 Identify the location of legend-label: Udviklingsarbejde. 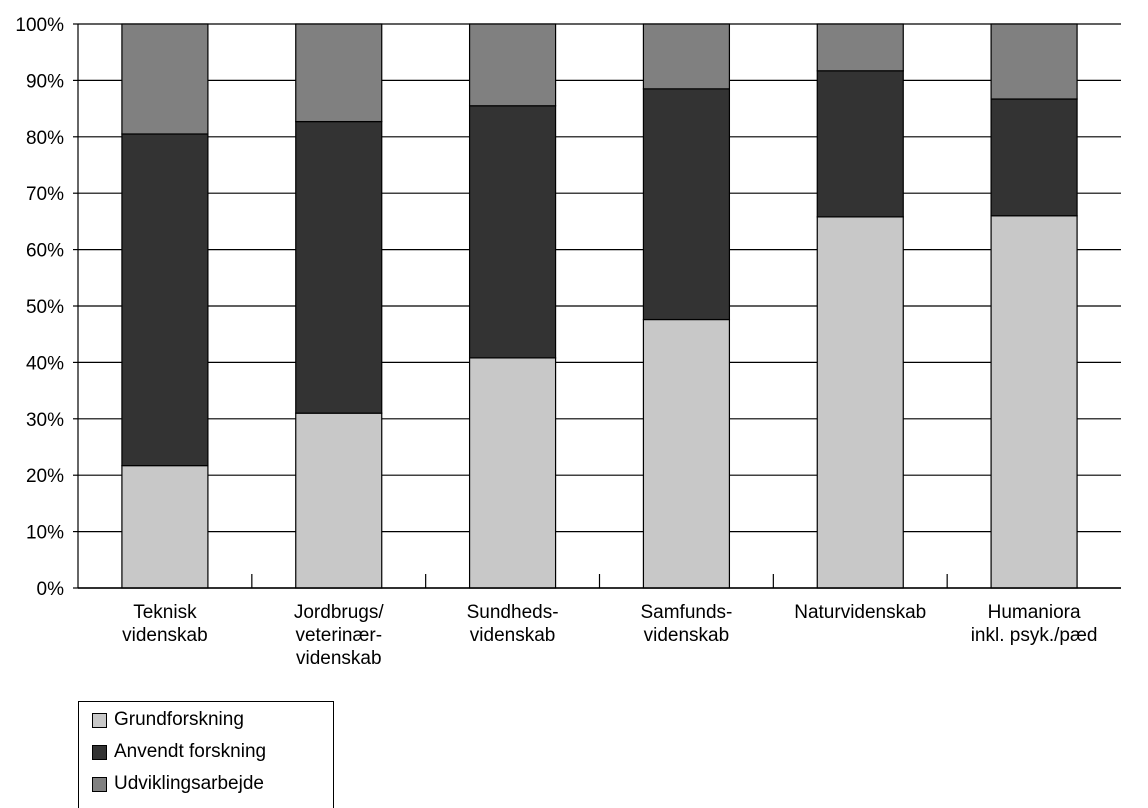
(189, 783).